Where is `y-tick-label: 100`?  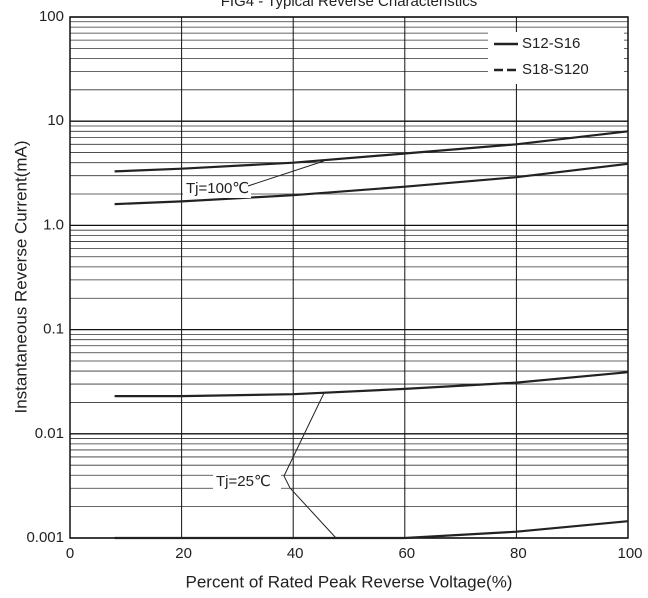 y-tick-label: 100 is located at coordinates (51, 16).